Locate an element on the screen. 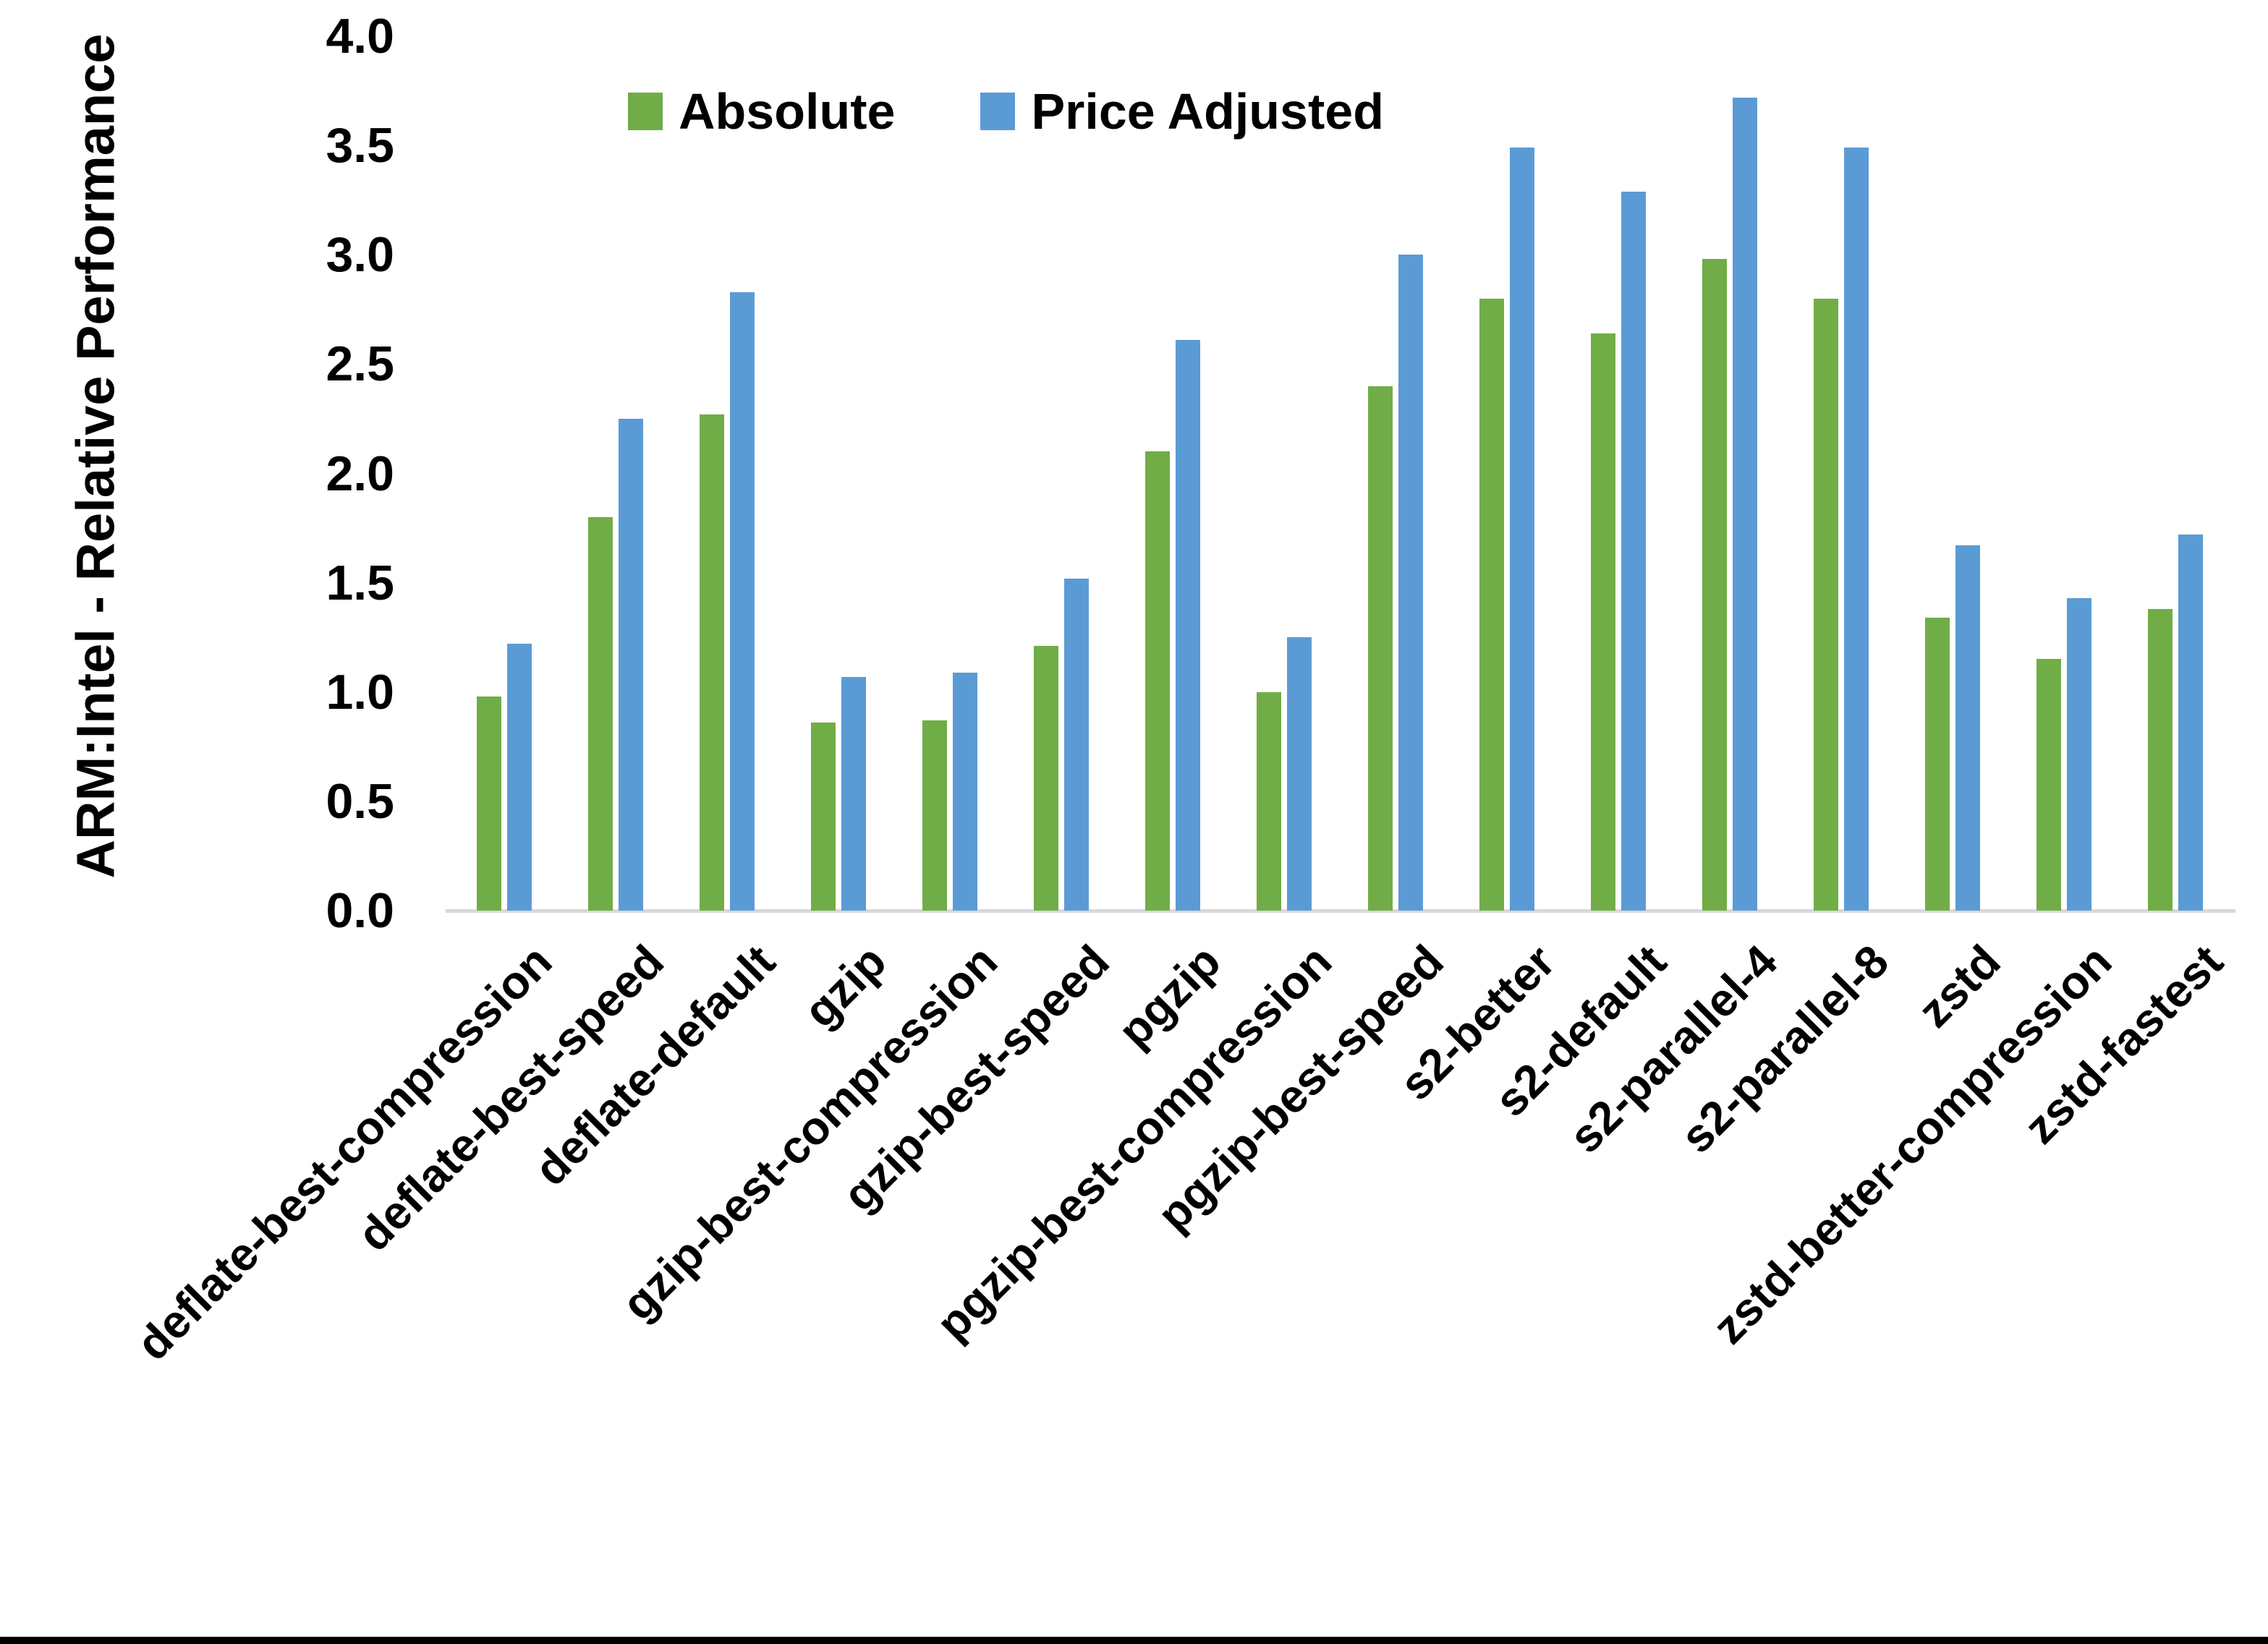 The image size is (2268, 1644). bar-price-adjusted-s2-default is located at coordinates (1633, 551).